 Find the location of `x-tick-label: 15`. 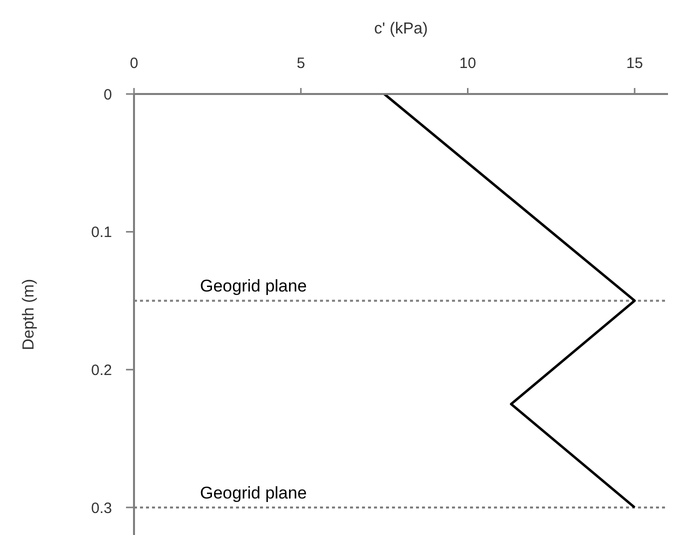

x-tick-label: 15 is located at coordinates (634, 63).